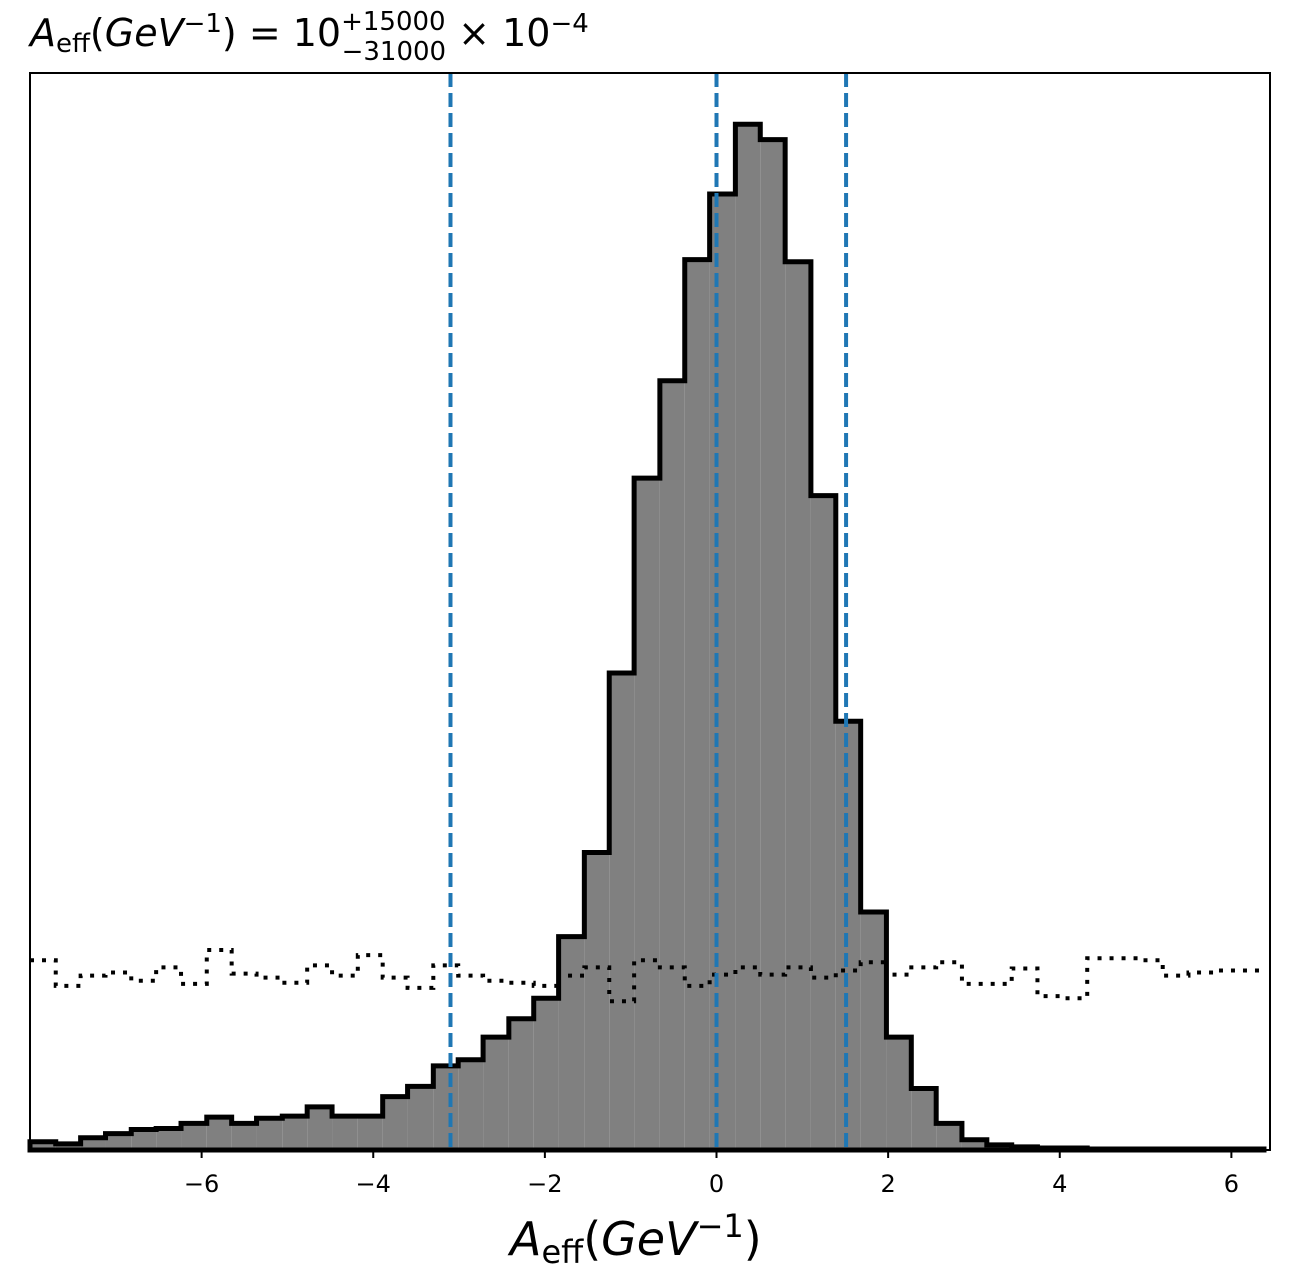  Describe the element at coordinates (1059, 1184) in the screenshot. I see `x-tick-label: 4` at that location.